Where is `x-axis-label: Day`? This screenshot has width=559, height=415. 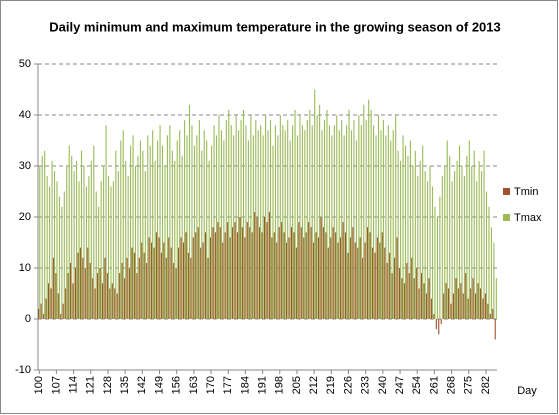 x-axis-label: Day is located at coordinates (527, 391).